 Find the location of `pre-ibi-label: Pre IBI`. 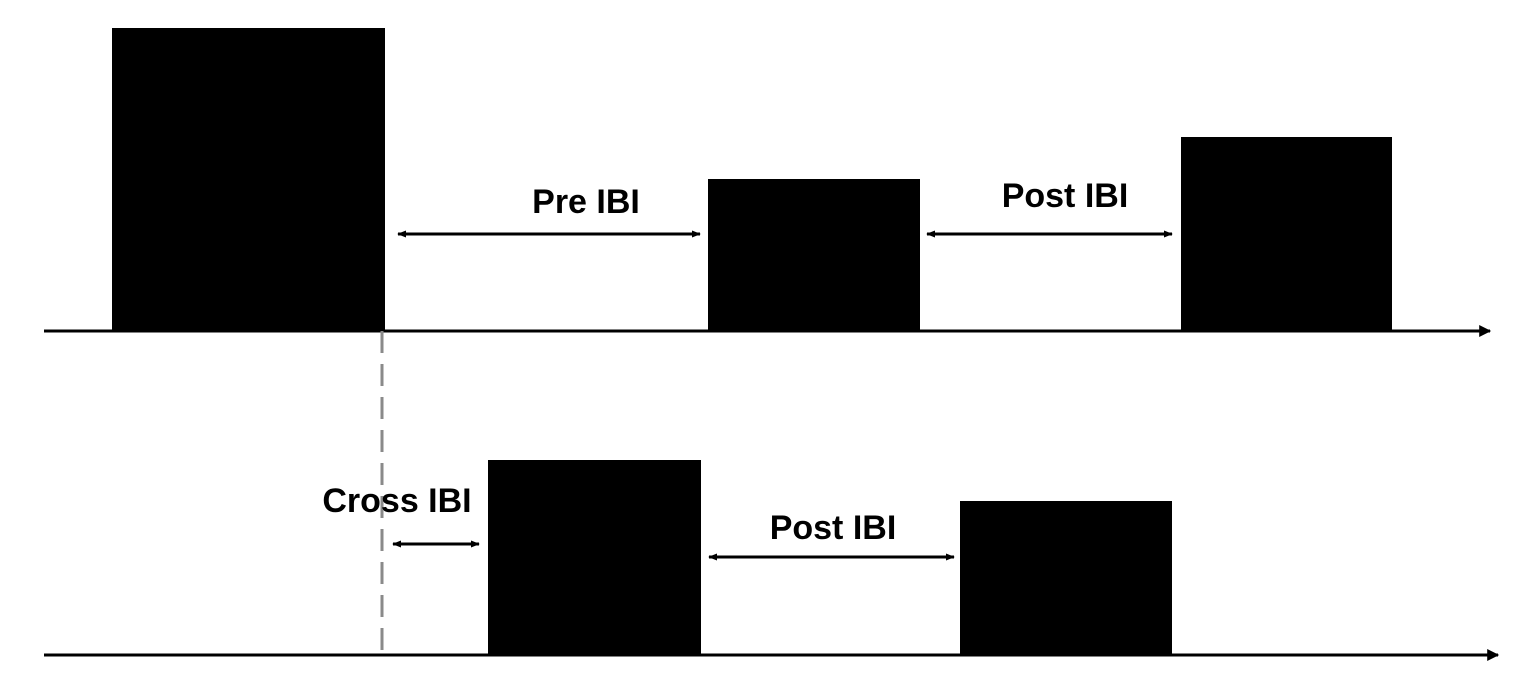

pre-ibi-label: Pre IBI is located at coordinates (586, 202).